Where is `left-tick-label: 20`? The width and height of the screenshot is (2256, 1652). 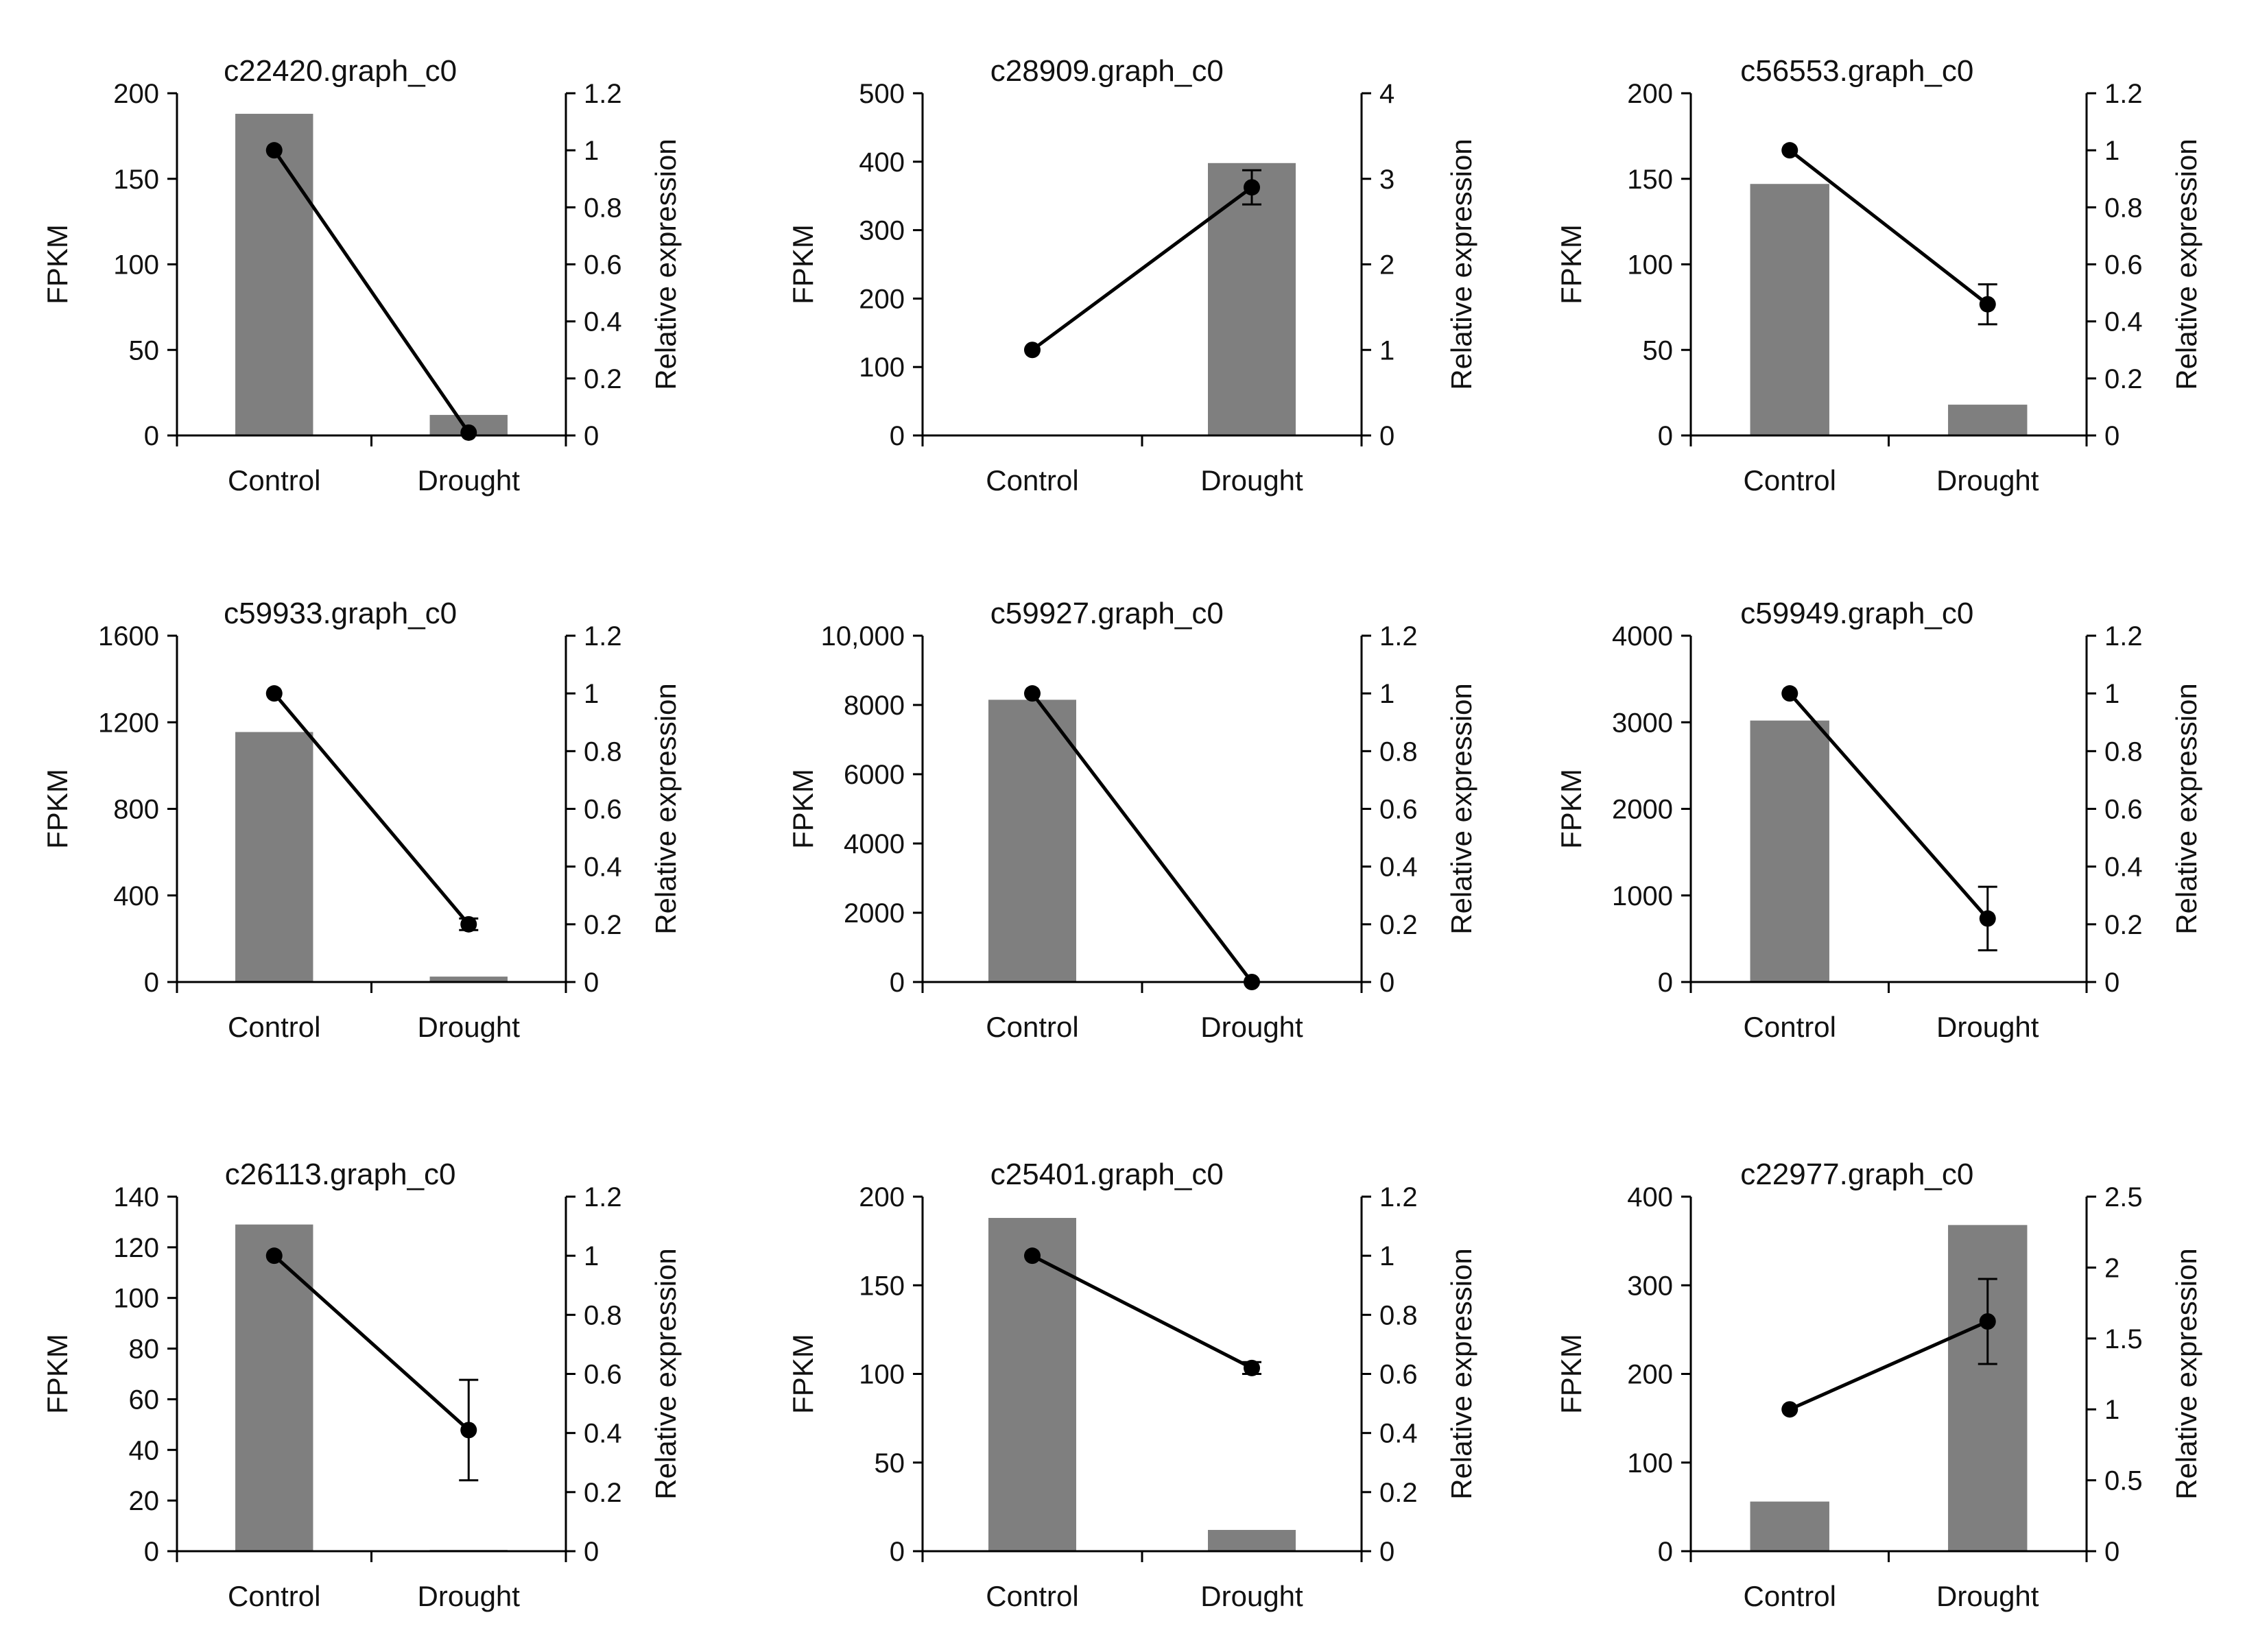 left-tick-label: 20 is located at coordinates (144, 1501).